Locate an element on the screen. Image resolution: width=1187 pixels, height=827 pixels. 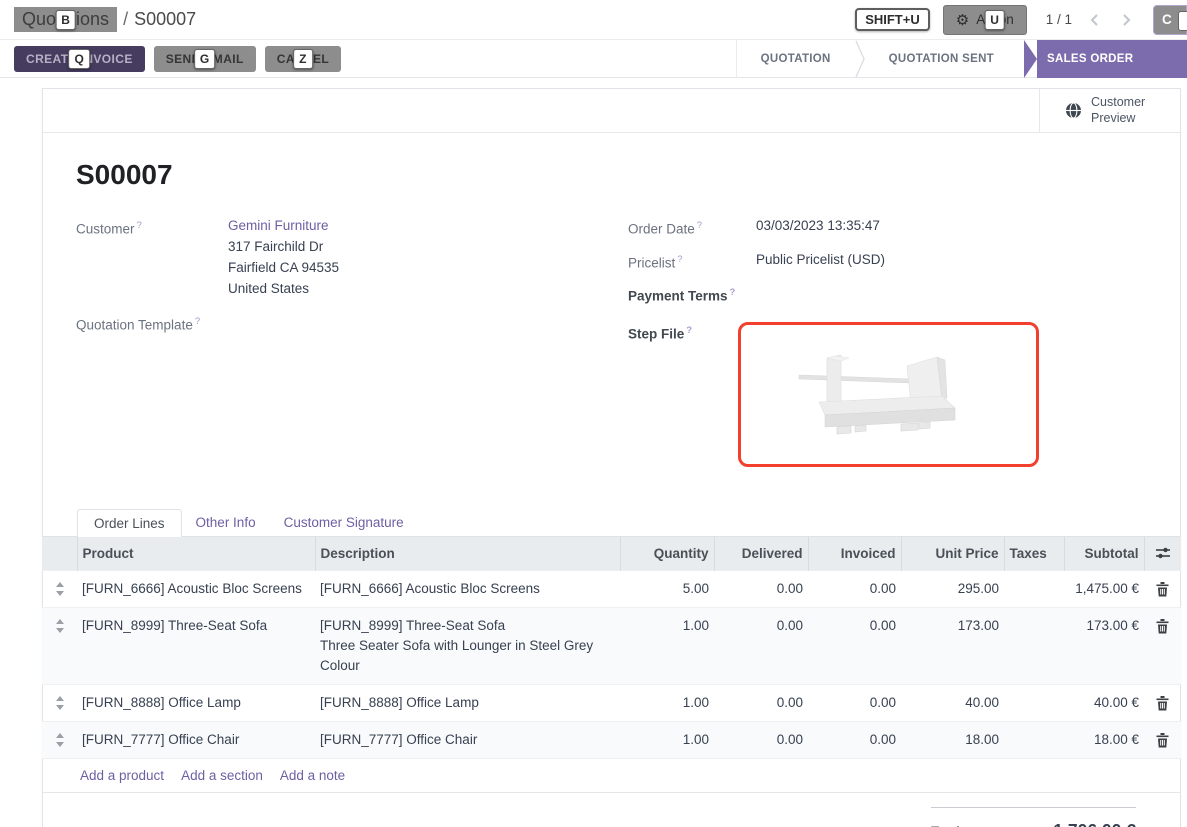
customer-preview-button: Customer Preview is located at coordinates (1109, 110).